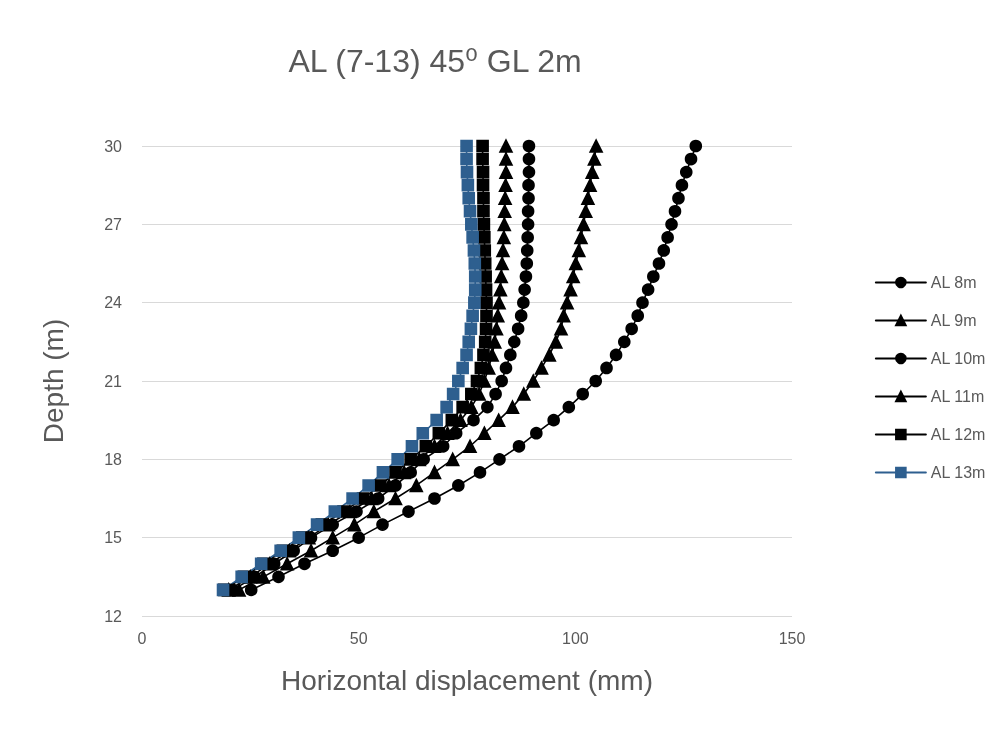 This screenshot has width=1006, height=755. Describe the element at coordinates (142, 638) in the screenshot. I see `x-tick-label: 0` at that location.